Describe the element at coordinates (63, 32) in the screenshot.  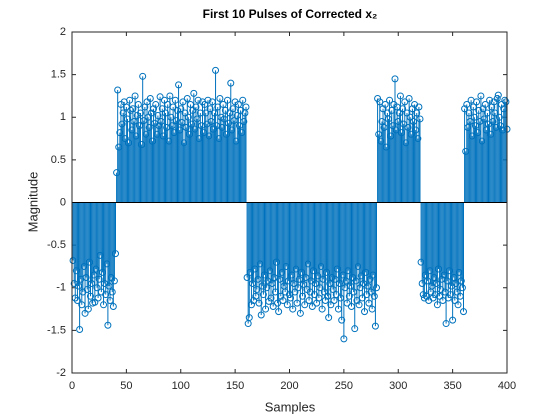
I see `y-tick-label: 2` at that location.